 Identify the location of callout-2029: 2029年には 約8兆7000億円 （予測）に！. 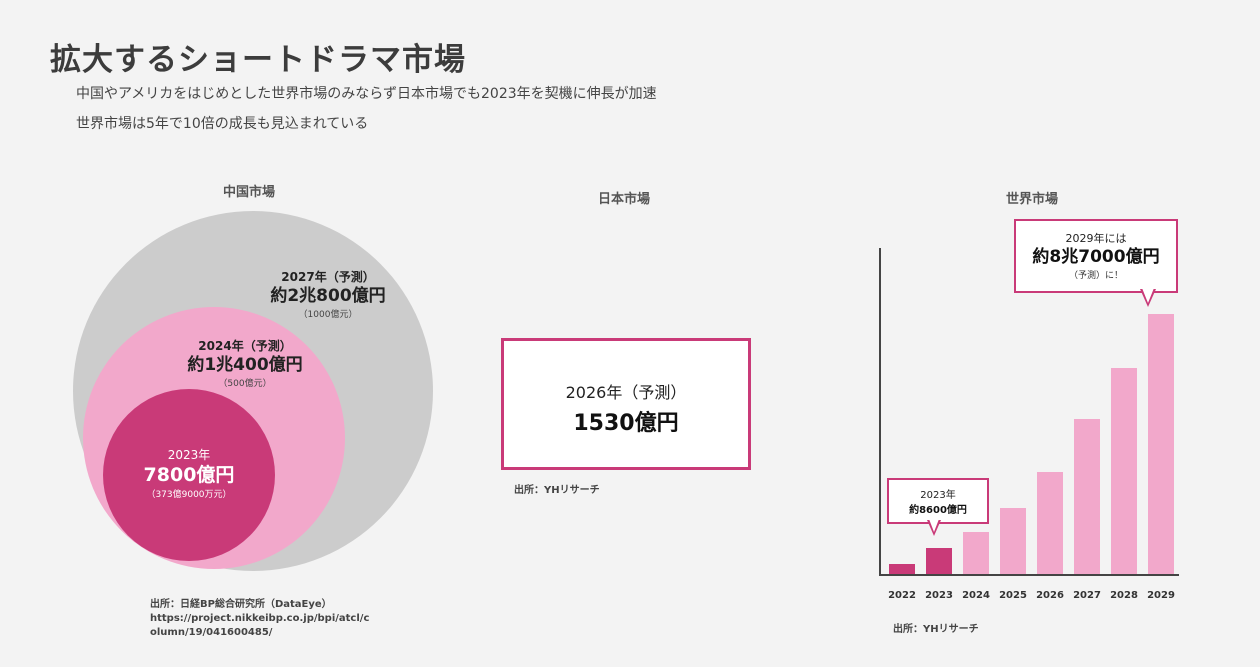
(1096, 256).